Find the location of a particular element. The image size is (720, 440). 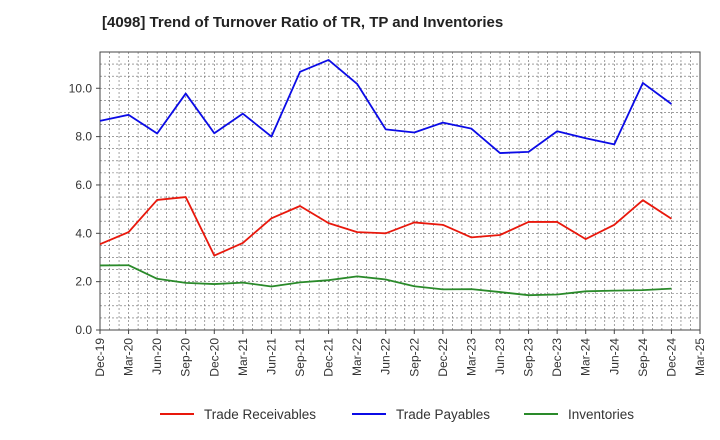

x-tick-label: Mar-25 is located at coordinates (700, 357).